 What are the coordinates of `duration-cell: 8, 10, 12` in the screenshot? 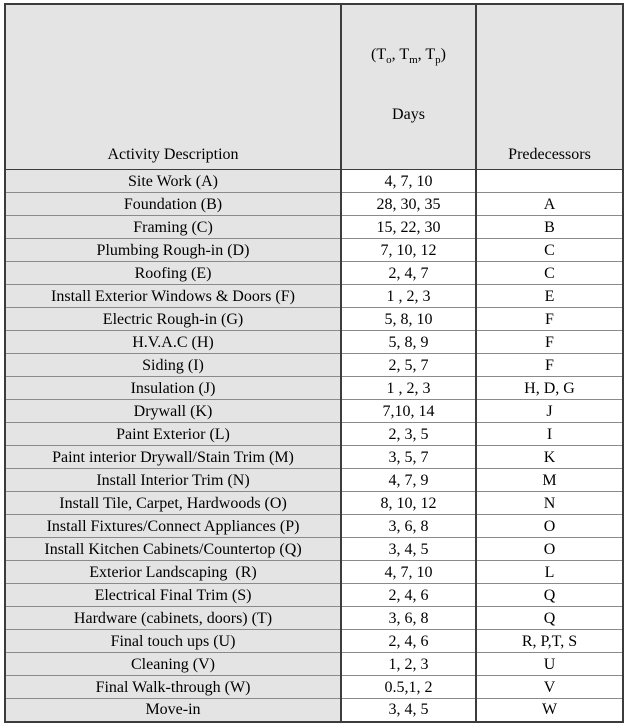 It's located at (408, 503).